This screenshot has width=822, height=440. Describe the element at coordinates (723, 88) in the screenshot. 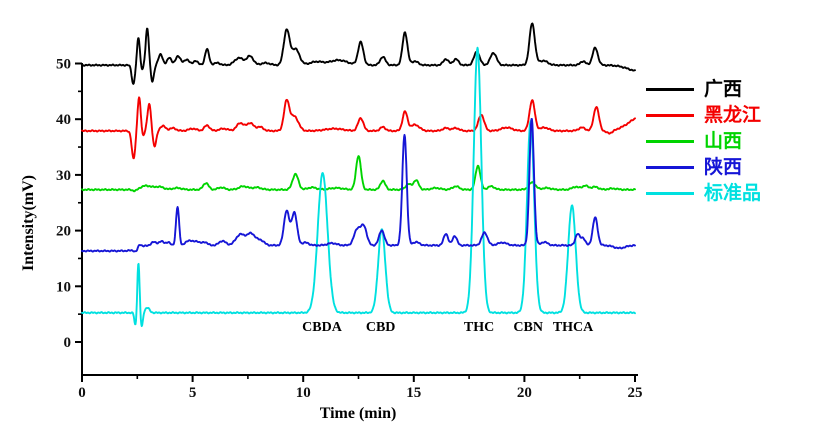

I see `legend-label: 广西` at that location.